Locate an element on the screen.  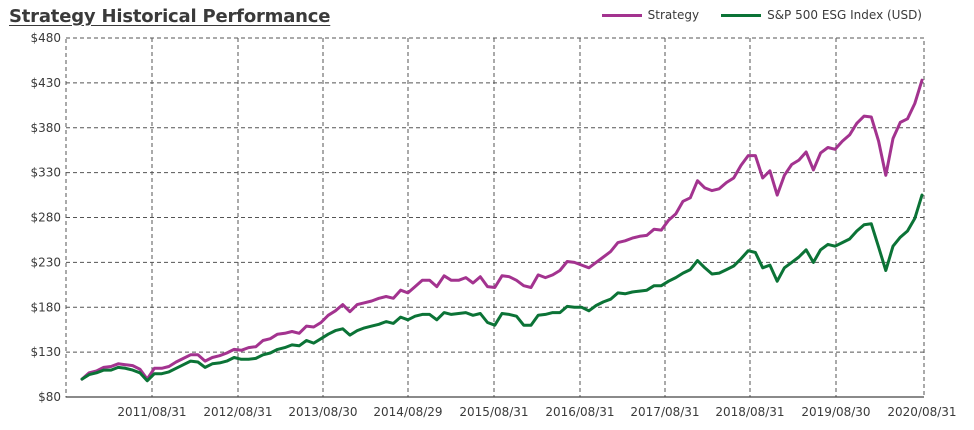
x-tick-label: 2014/08/29 is located at coordinates (407, 412).